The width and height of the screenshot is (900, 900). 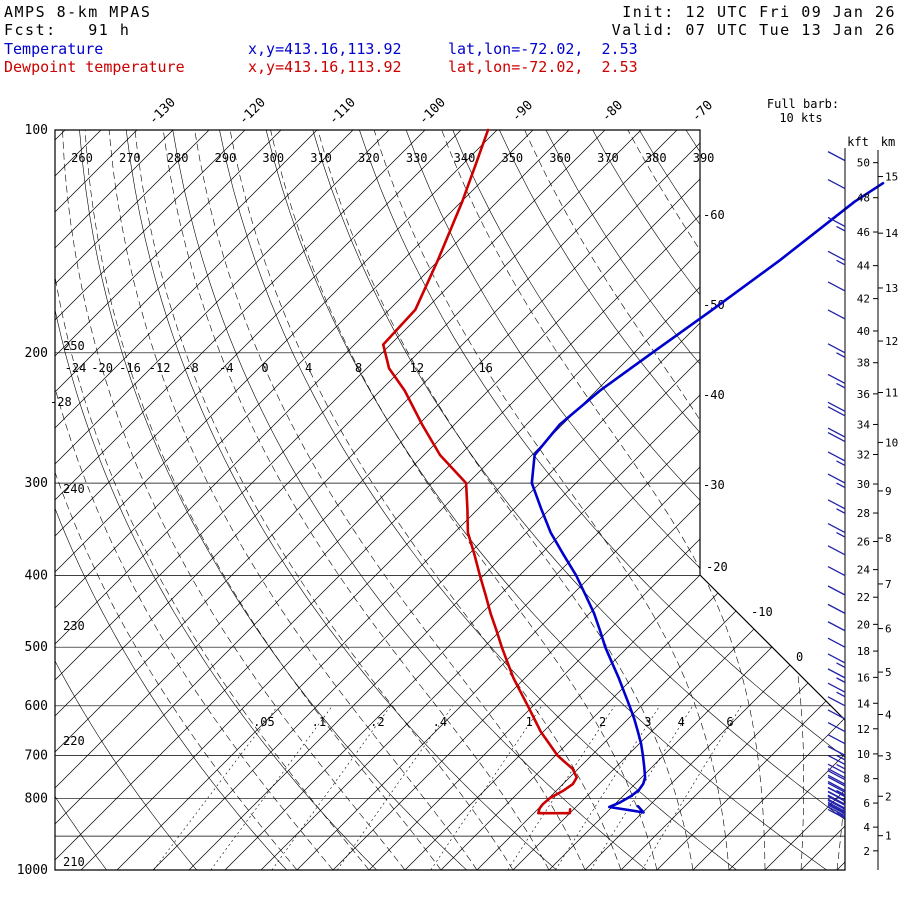 What do you see at coordinates (102, 368) in the screenshot?
I see `svg-text: -20` at bounding box center [102, 368].